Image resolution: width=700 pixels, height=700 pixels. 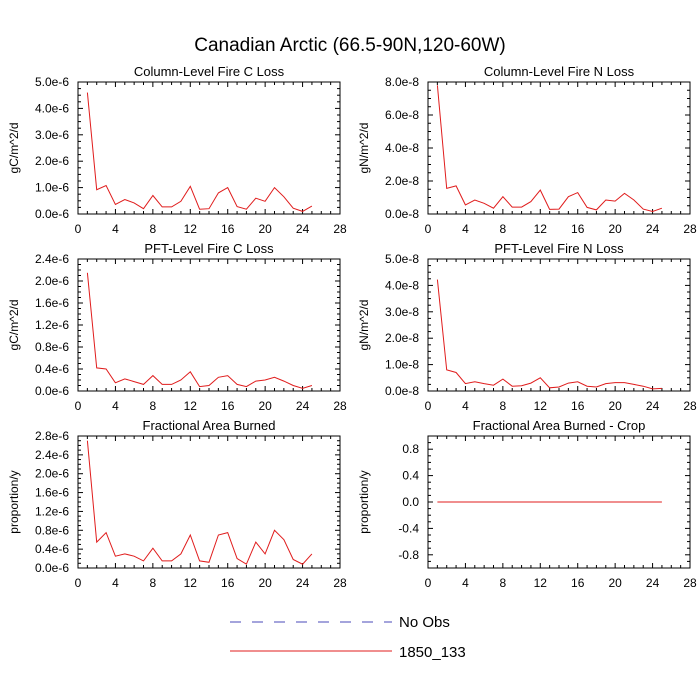 What do you see at coordinates (402, 115) in the screenshot?
I see `y-tick-label: 6.0e-8` at bounding box center [402, 115].